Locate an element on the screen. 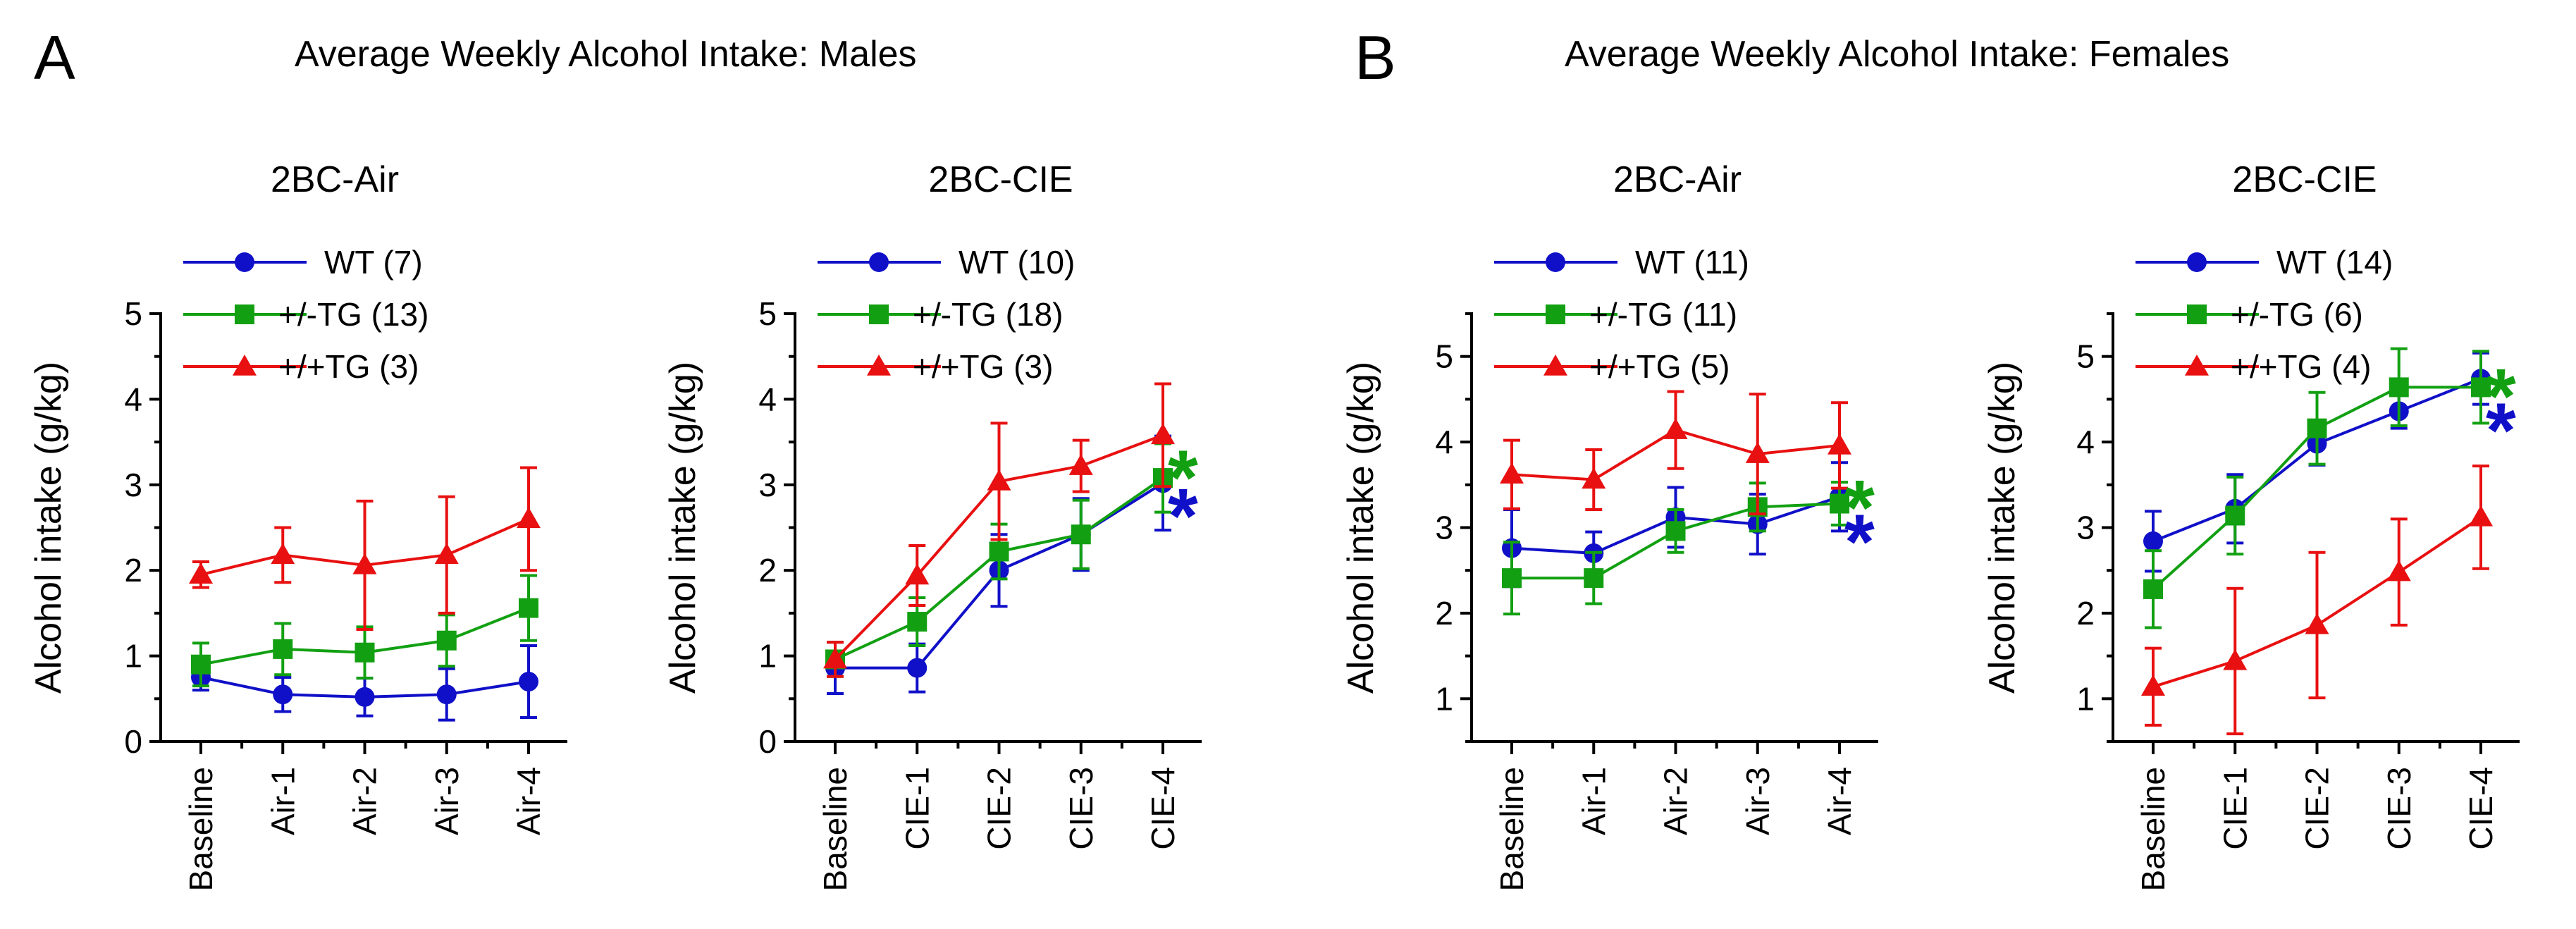 This screenshot has width=2576, height=929. panel-letter-b: B is located at coordinates (1375, 58).